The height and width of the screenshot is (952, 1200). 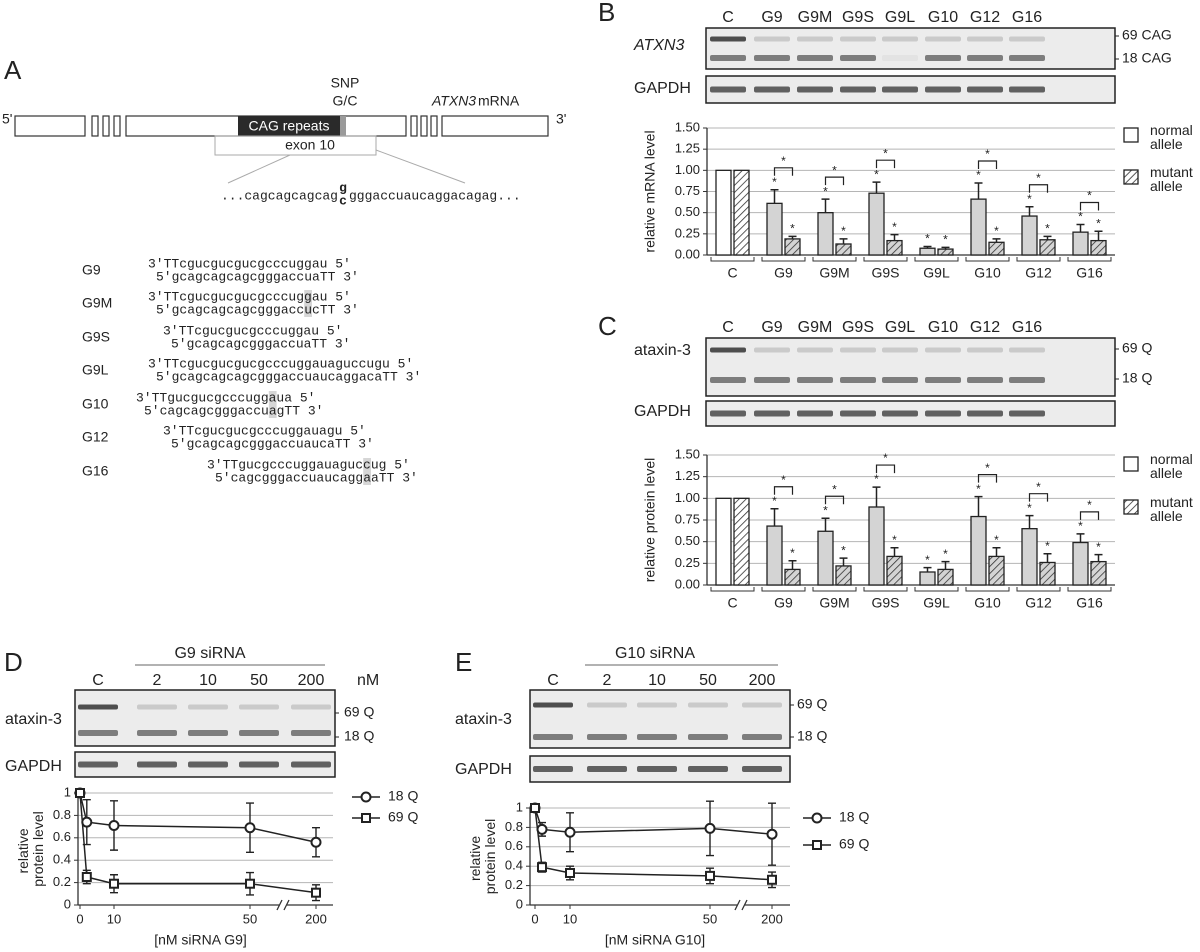 I want to click on y-tick-label: 0.4, so click(x=62, y=859).